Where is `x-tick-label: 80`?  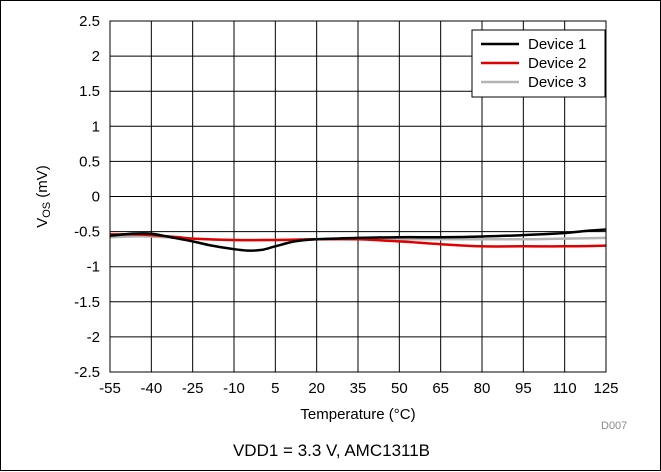
x-tick-label: 80 is located at coordinates (482, 388).